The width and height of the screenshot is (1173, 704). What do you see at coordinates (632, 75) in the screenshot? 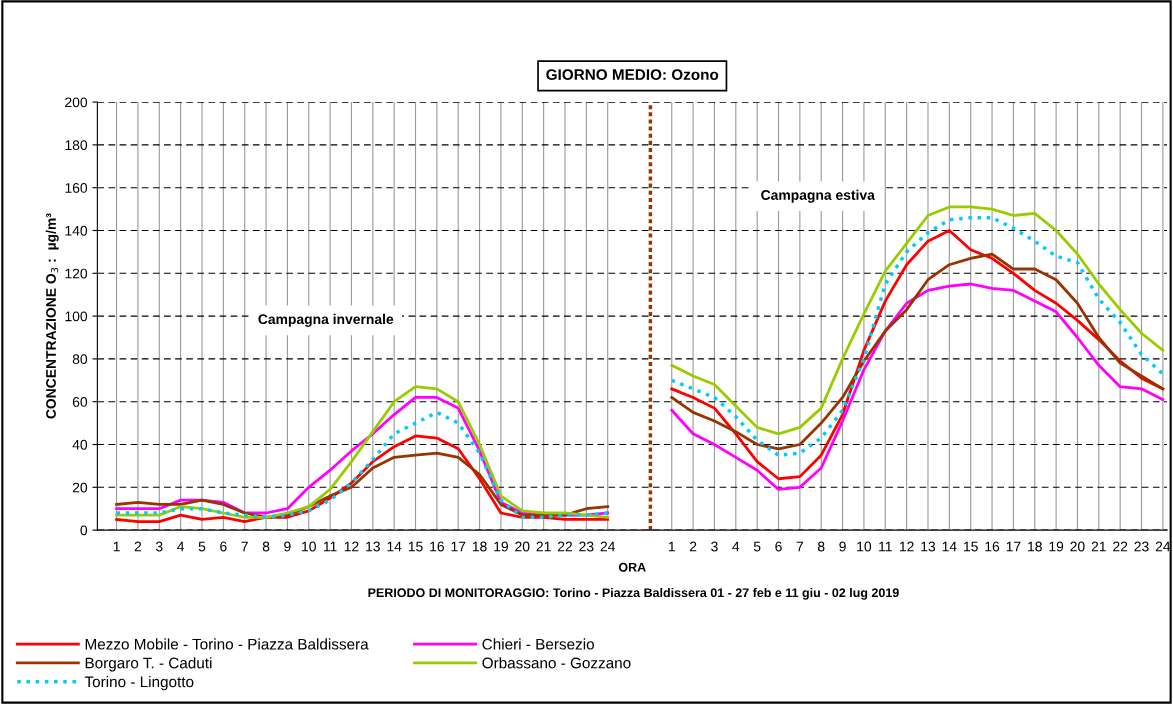
I see `chart-title: GIORNO MEDIO: Ozono` at bounding box center [632, 75].